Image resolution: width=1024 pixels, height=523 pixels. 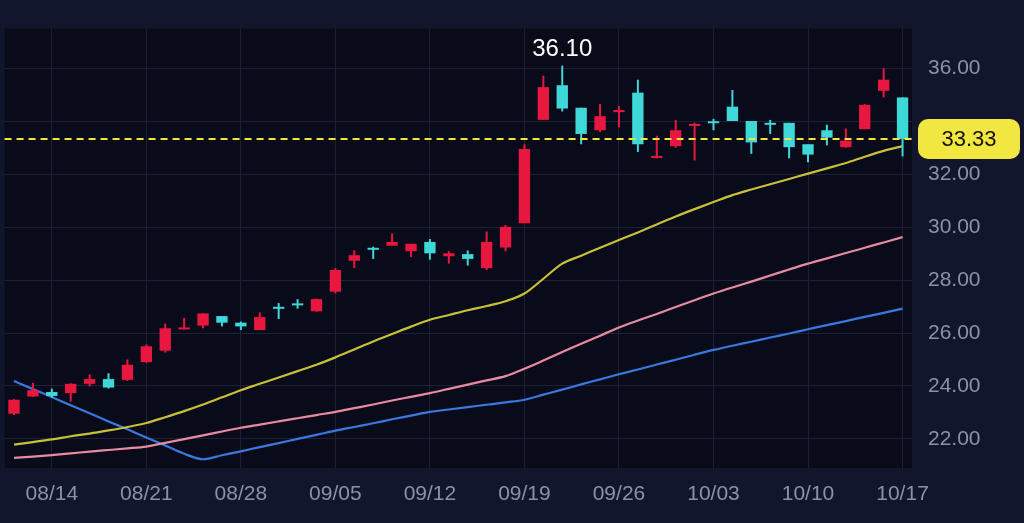 What do you see at coordinates (241, 493) in the screenshot?
I see `x-tick-label: 08/28` at bounding box center [241, 493].